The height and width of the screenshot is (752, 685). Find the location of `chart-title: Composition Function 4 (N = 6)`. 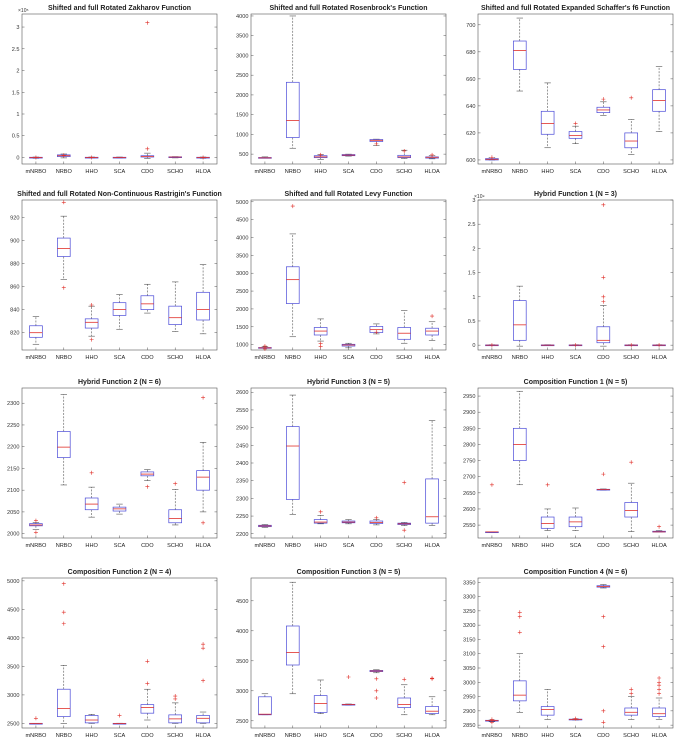

chart-title: Composition Function 4 (N = 6) is located at coordinates (576, 572).